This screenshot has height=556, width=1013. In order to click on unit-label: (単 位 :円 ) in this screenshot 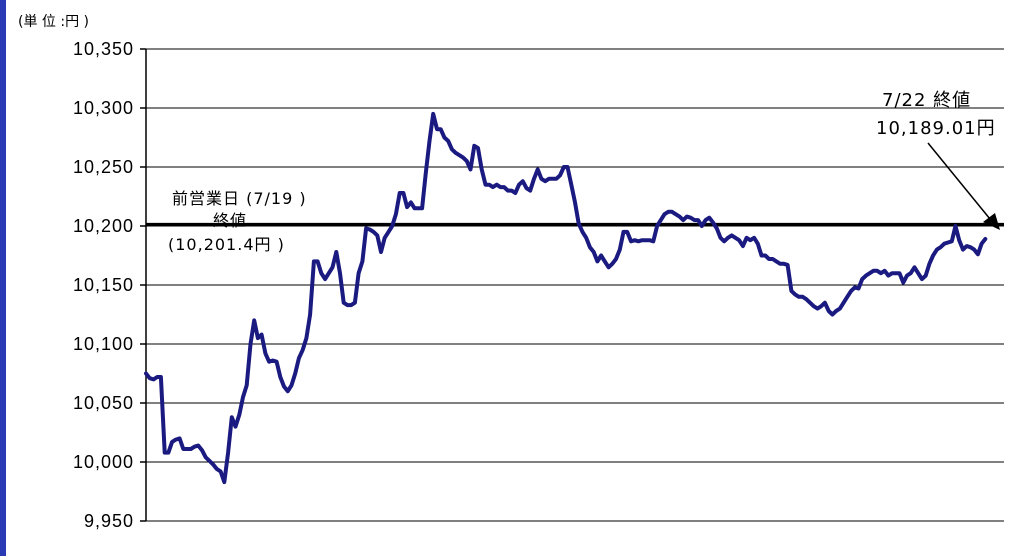, I will do `click(53, 22)`.